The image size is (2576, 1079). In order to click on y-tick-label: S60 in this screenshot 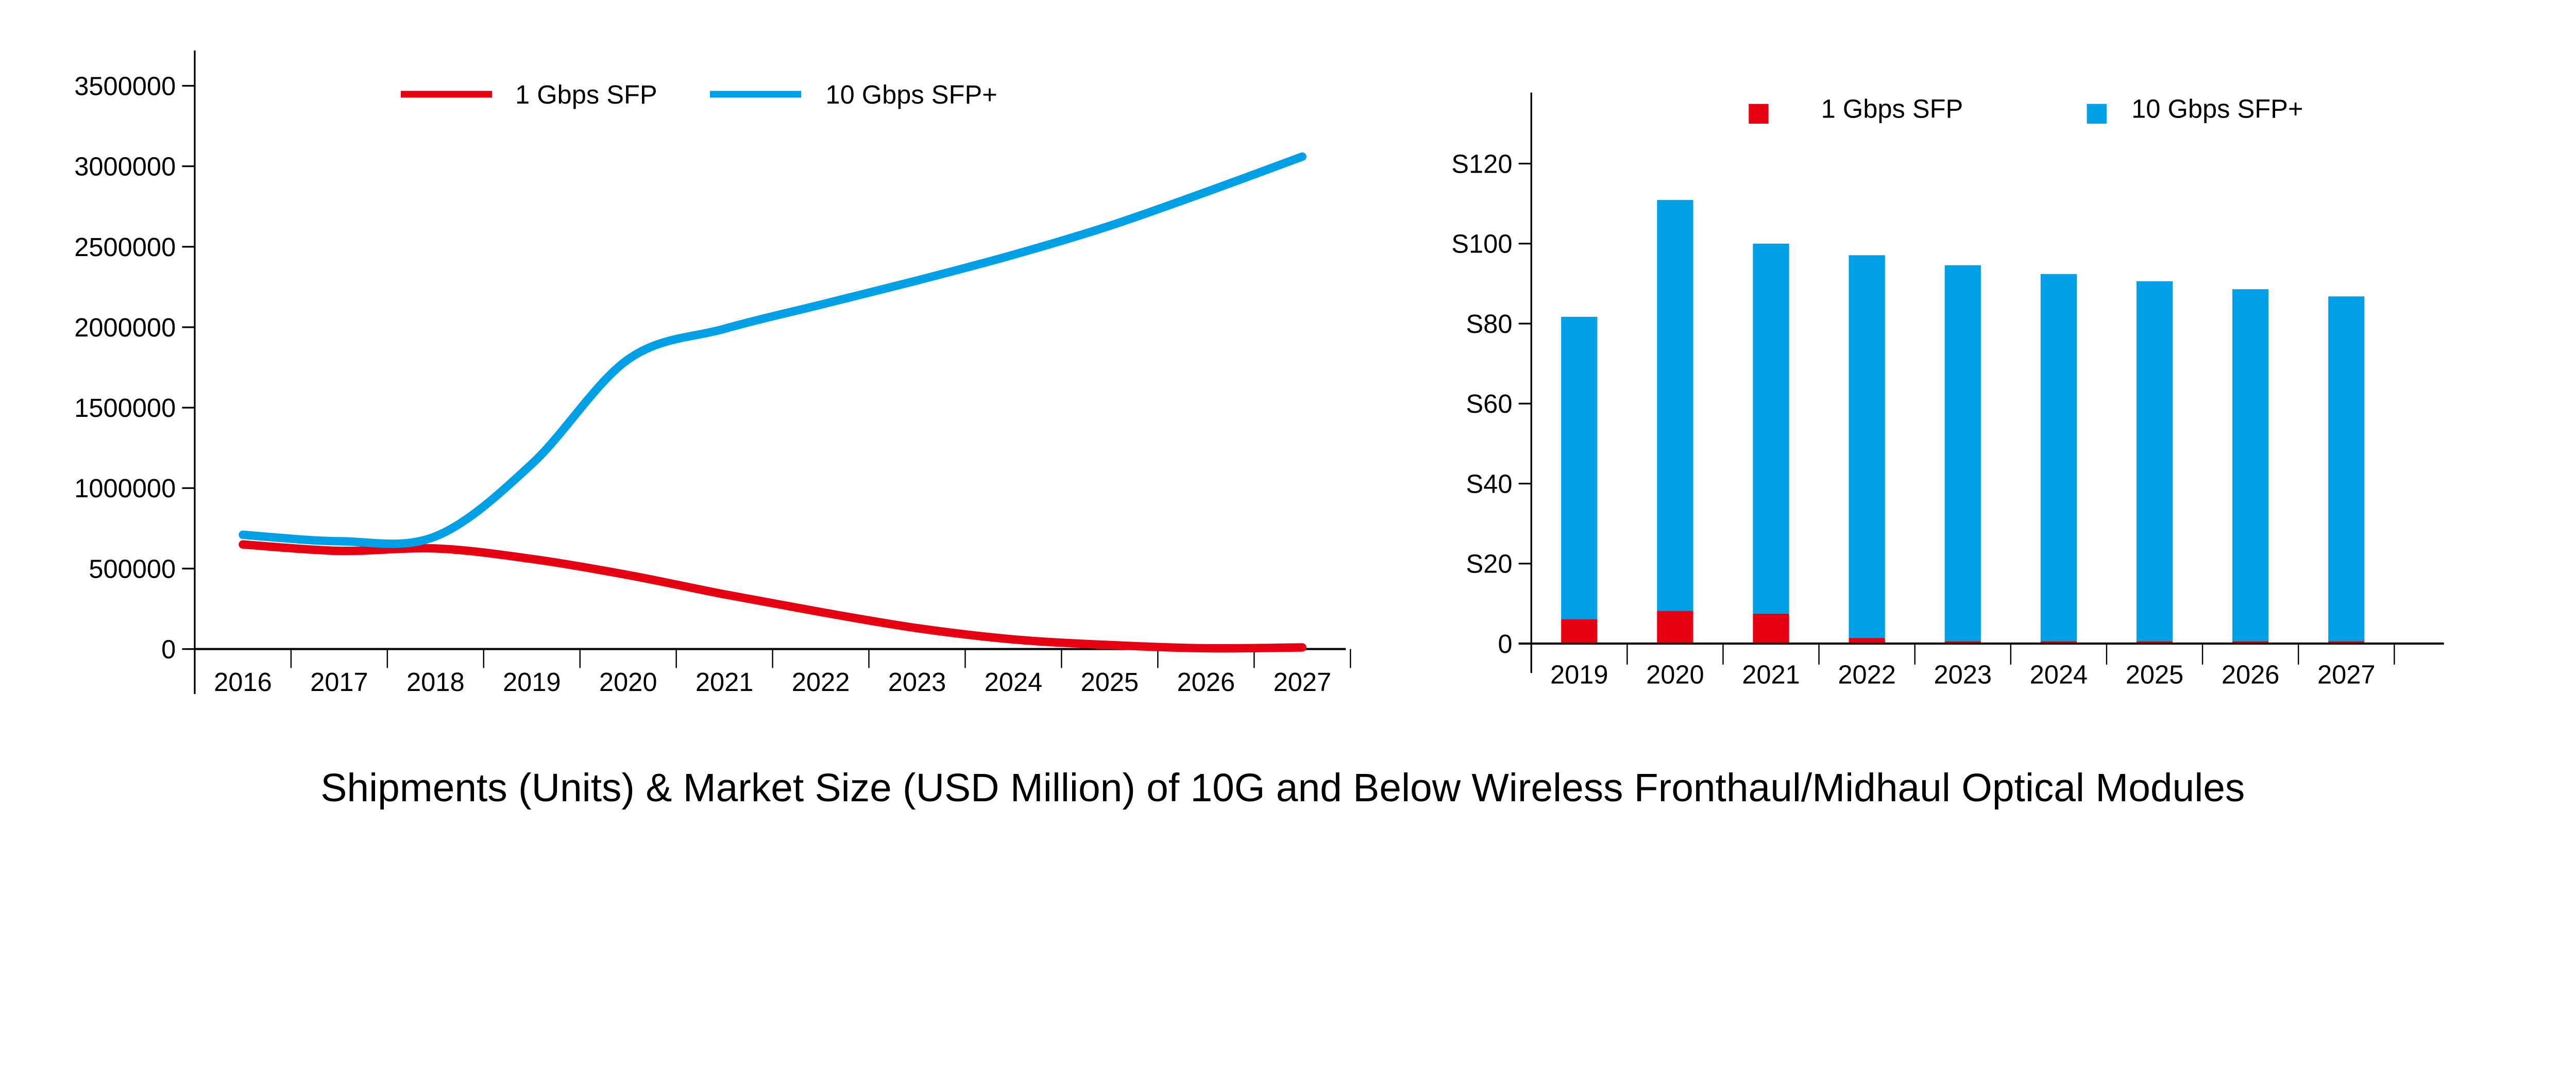, I will do `click(1489, 404)`.